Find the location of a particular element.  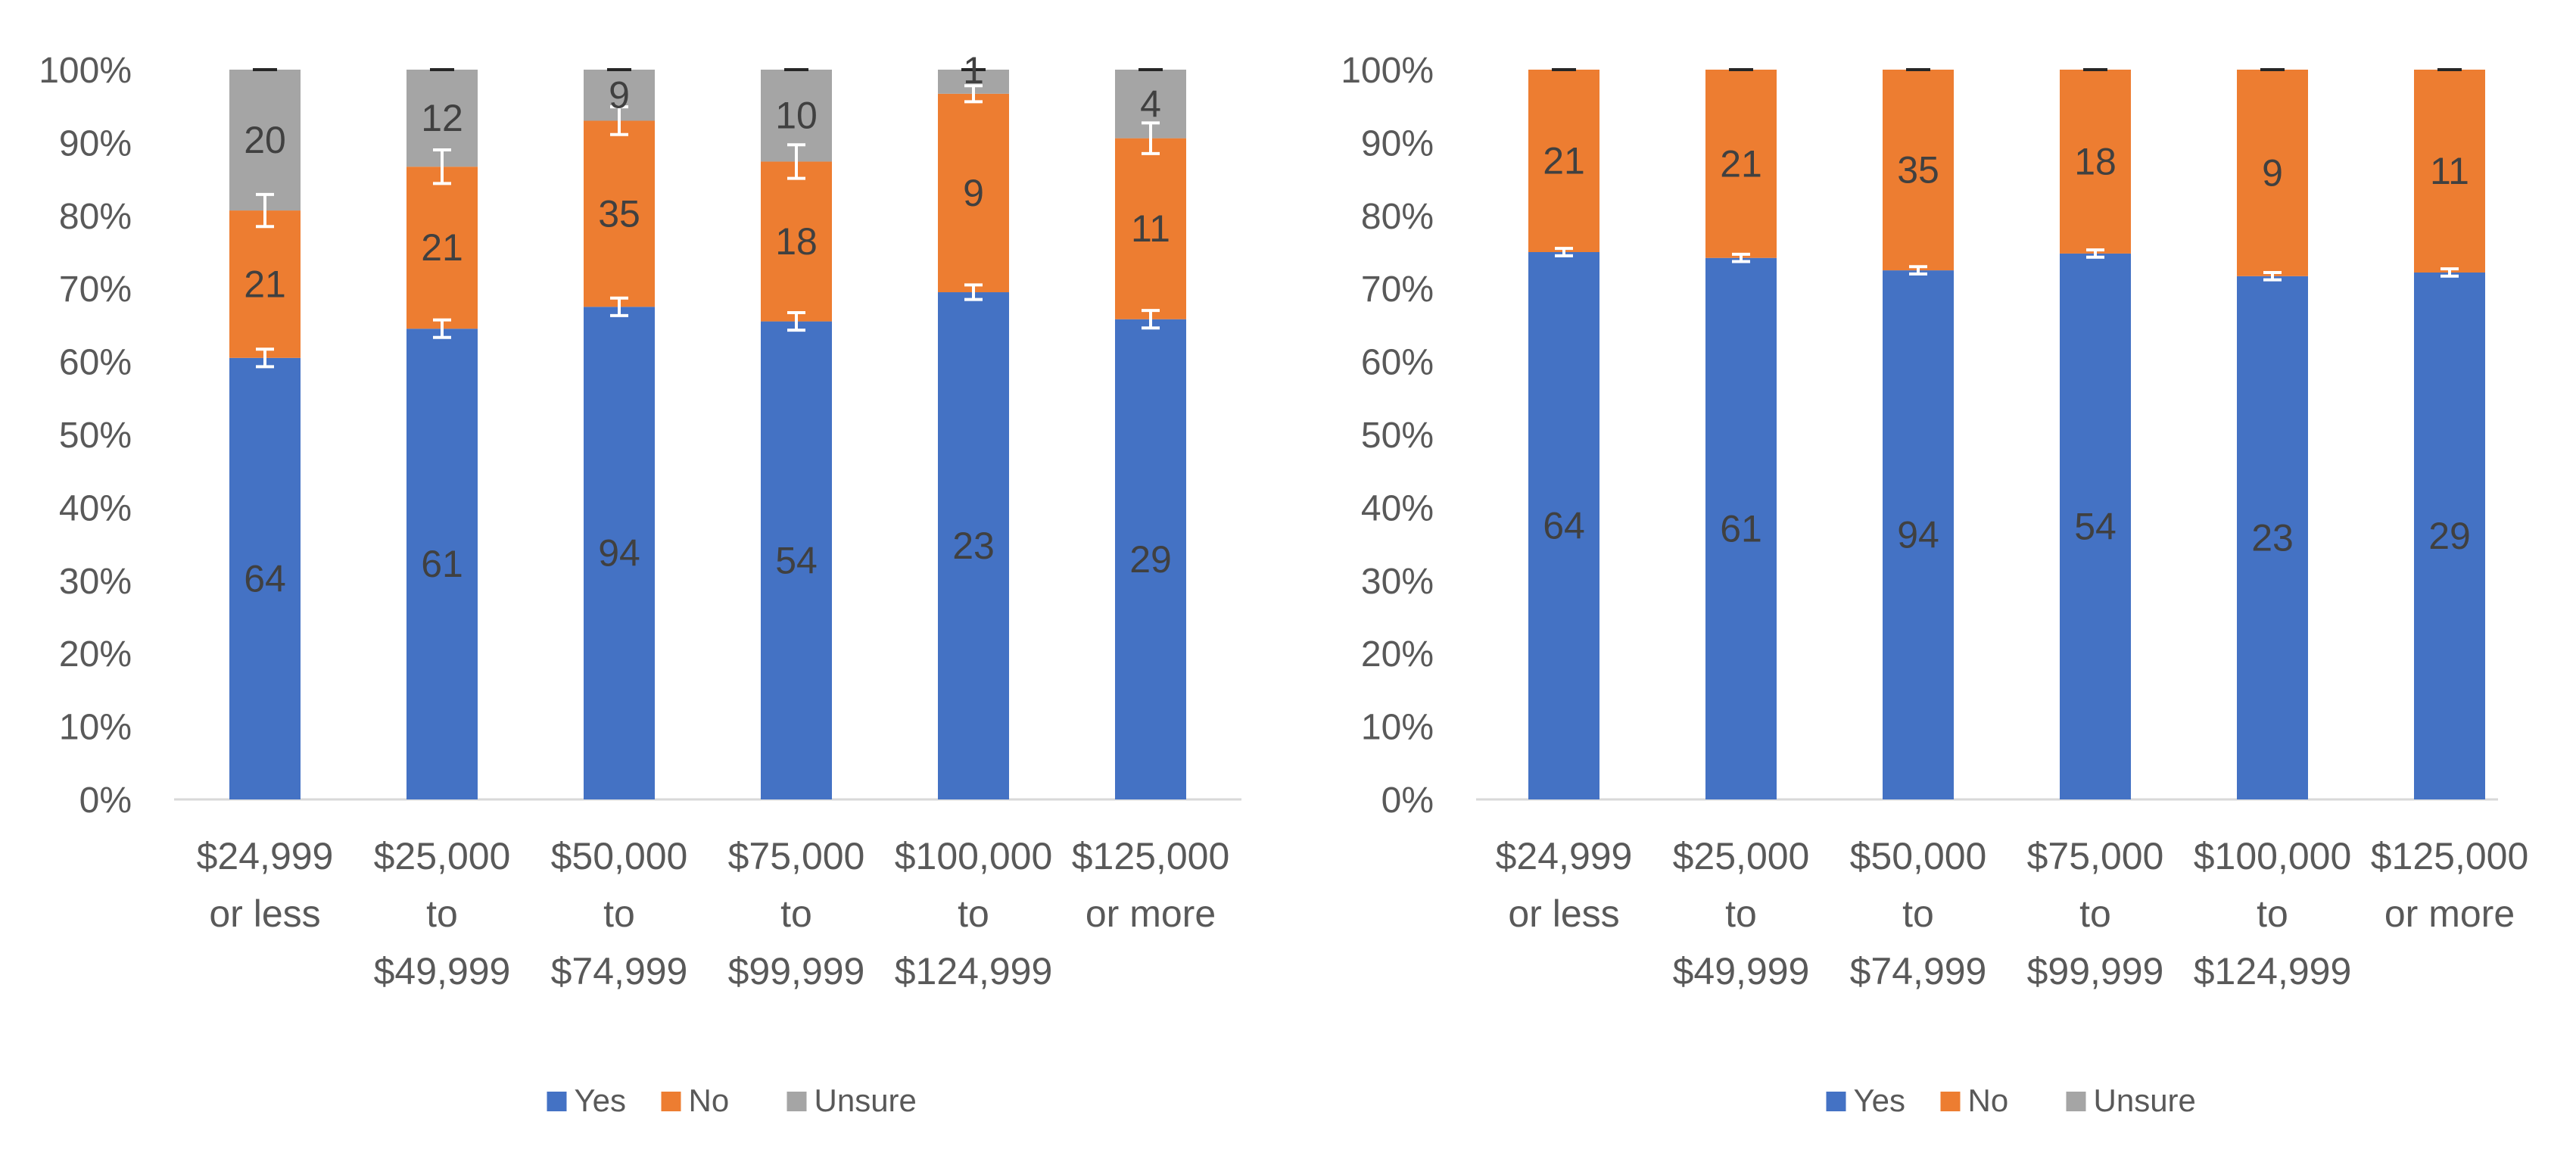

data-label-yes: 23 is located at coordinates (973, 546).